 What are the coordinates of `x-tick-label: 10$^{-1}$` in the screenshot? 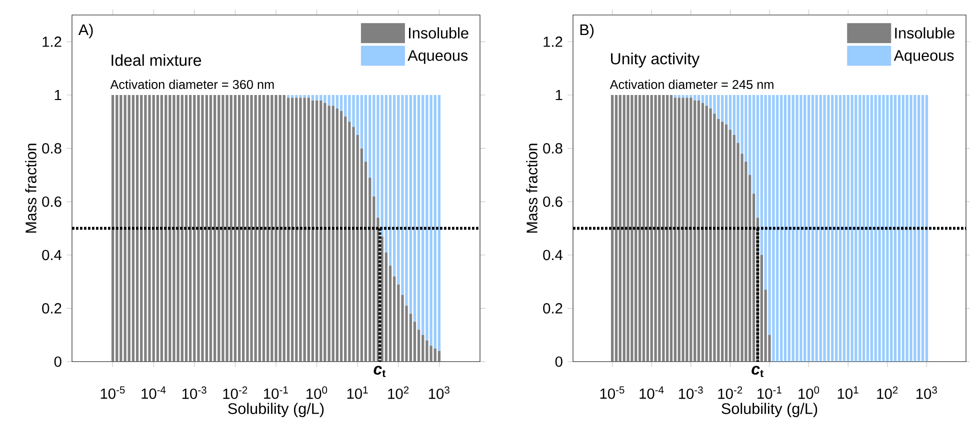 It's located at (770, 392).